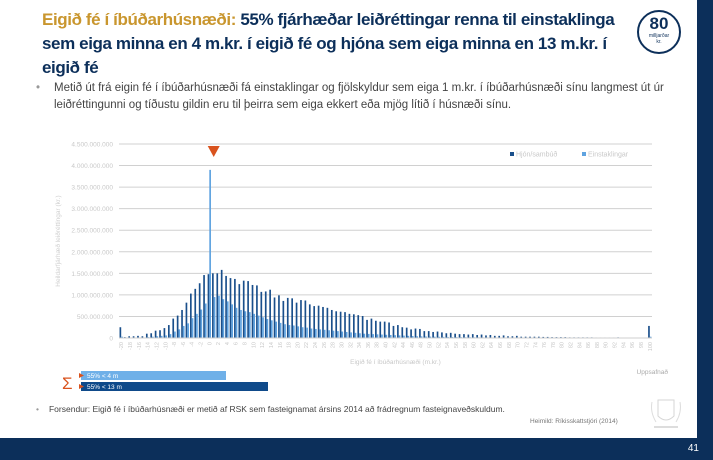  Describe the element at coordinates (457, 345) in the screenshot. I see `x-tick-label: 56` at that location.